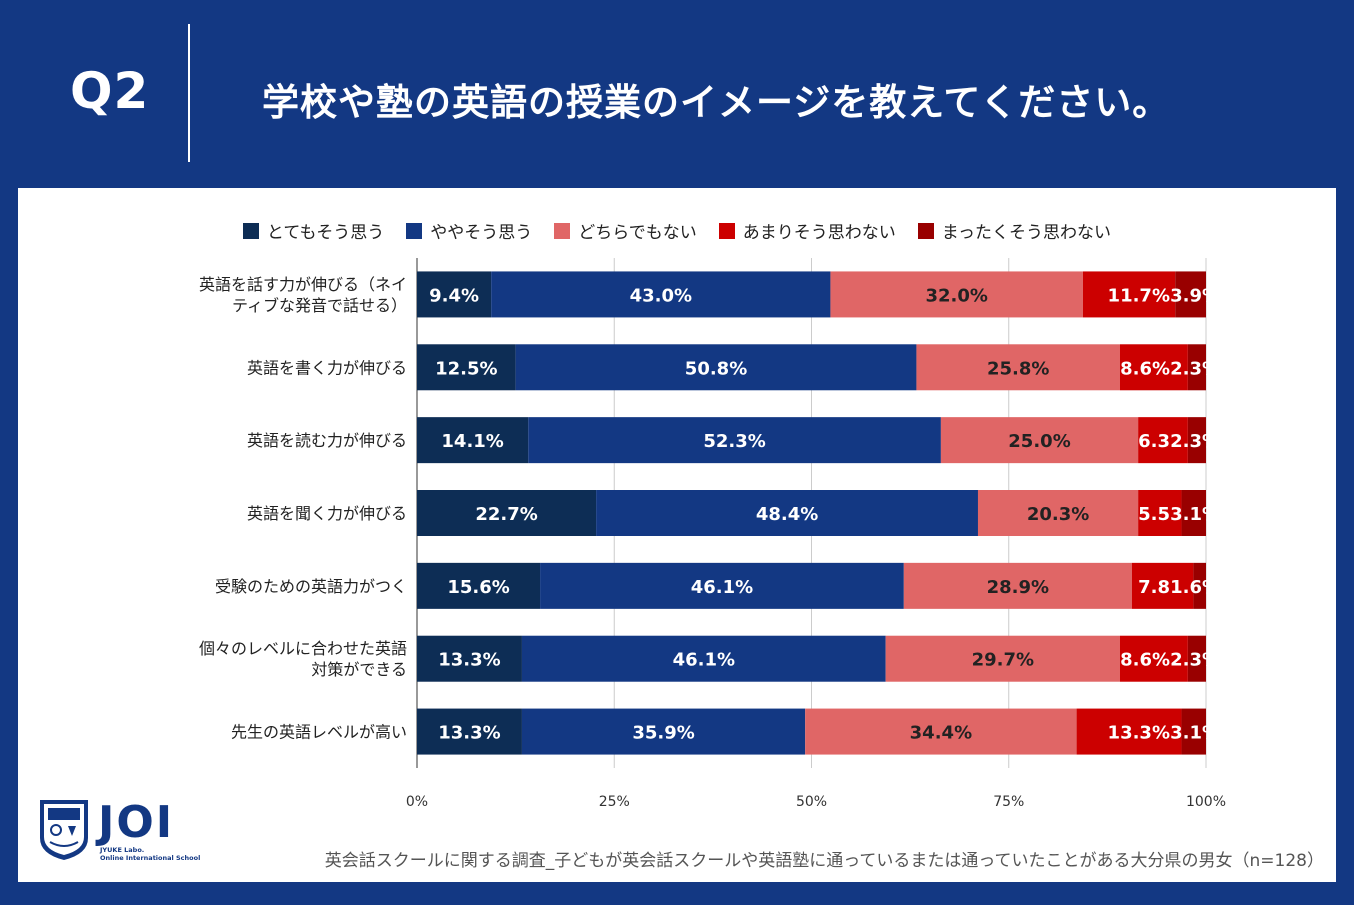 The image size is (1354, 905). Describe the element at coordinates (614, 802) in the screenshot. I see `x-tick-label: 25%` at that location.